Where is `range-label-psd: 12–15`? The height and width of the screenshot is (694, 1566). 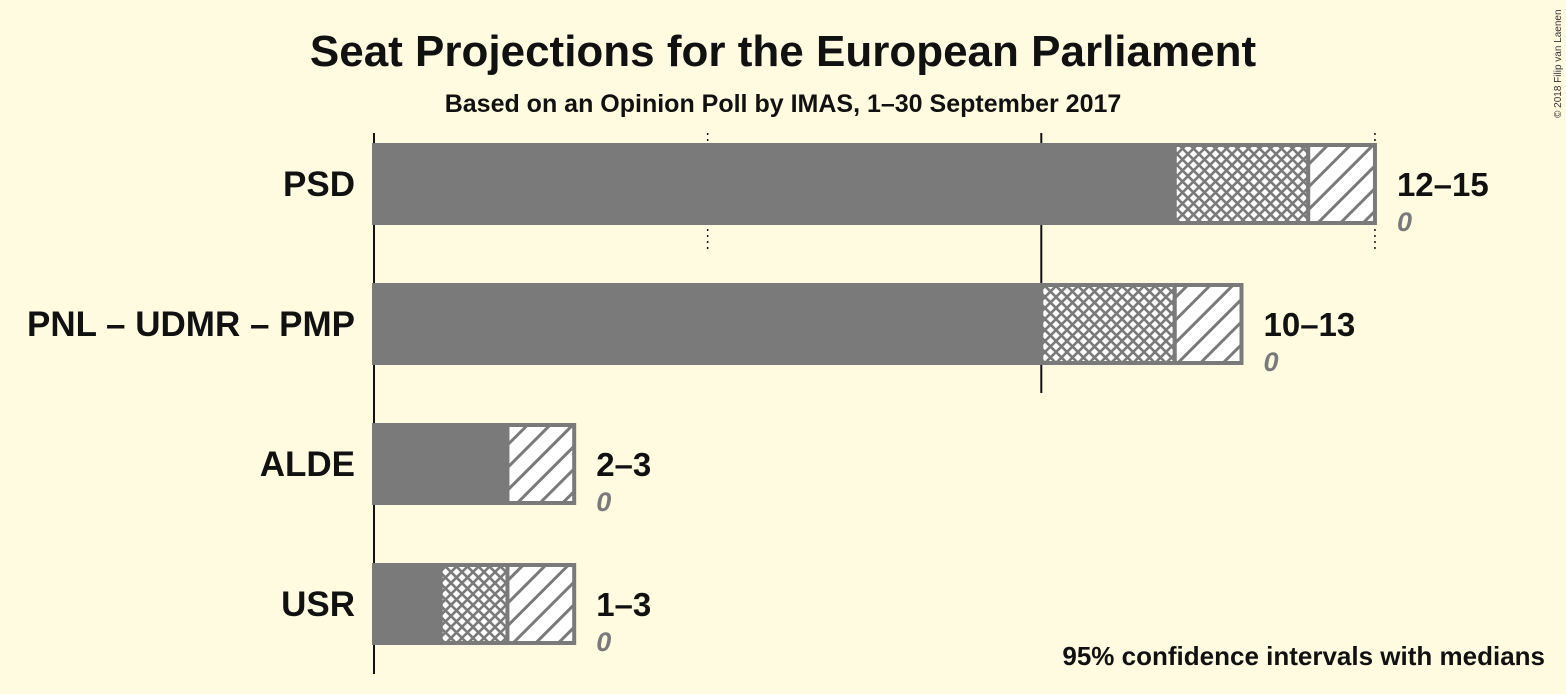
range-label-psd: 12–15 is located at coordinates (1443, 184).